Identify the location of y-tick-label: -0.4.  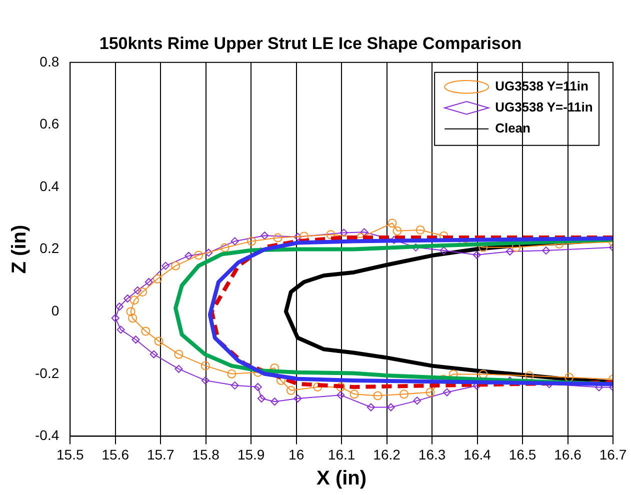
(47, 435).